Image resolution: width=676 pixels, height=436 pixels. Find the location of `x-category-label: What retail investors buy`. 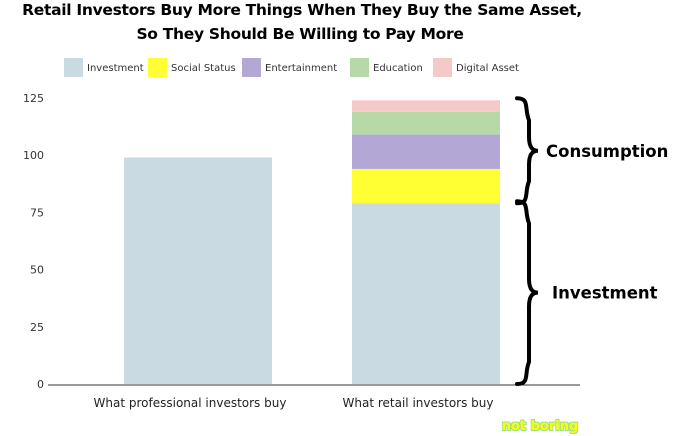

x-category-label: What retail investors buy is located at coordinates (418, 403).